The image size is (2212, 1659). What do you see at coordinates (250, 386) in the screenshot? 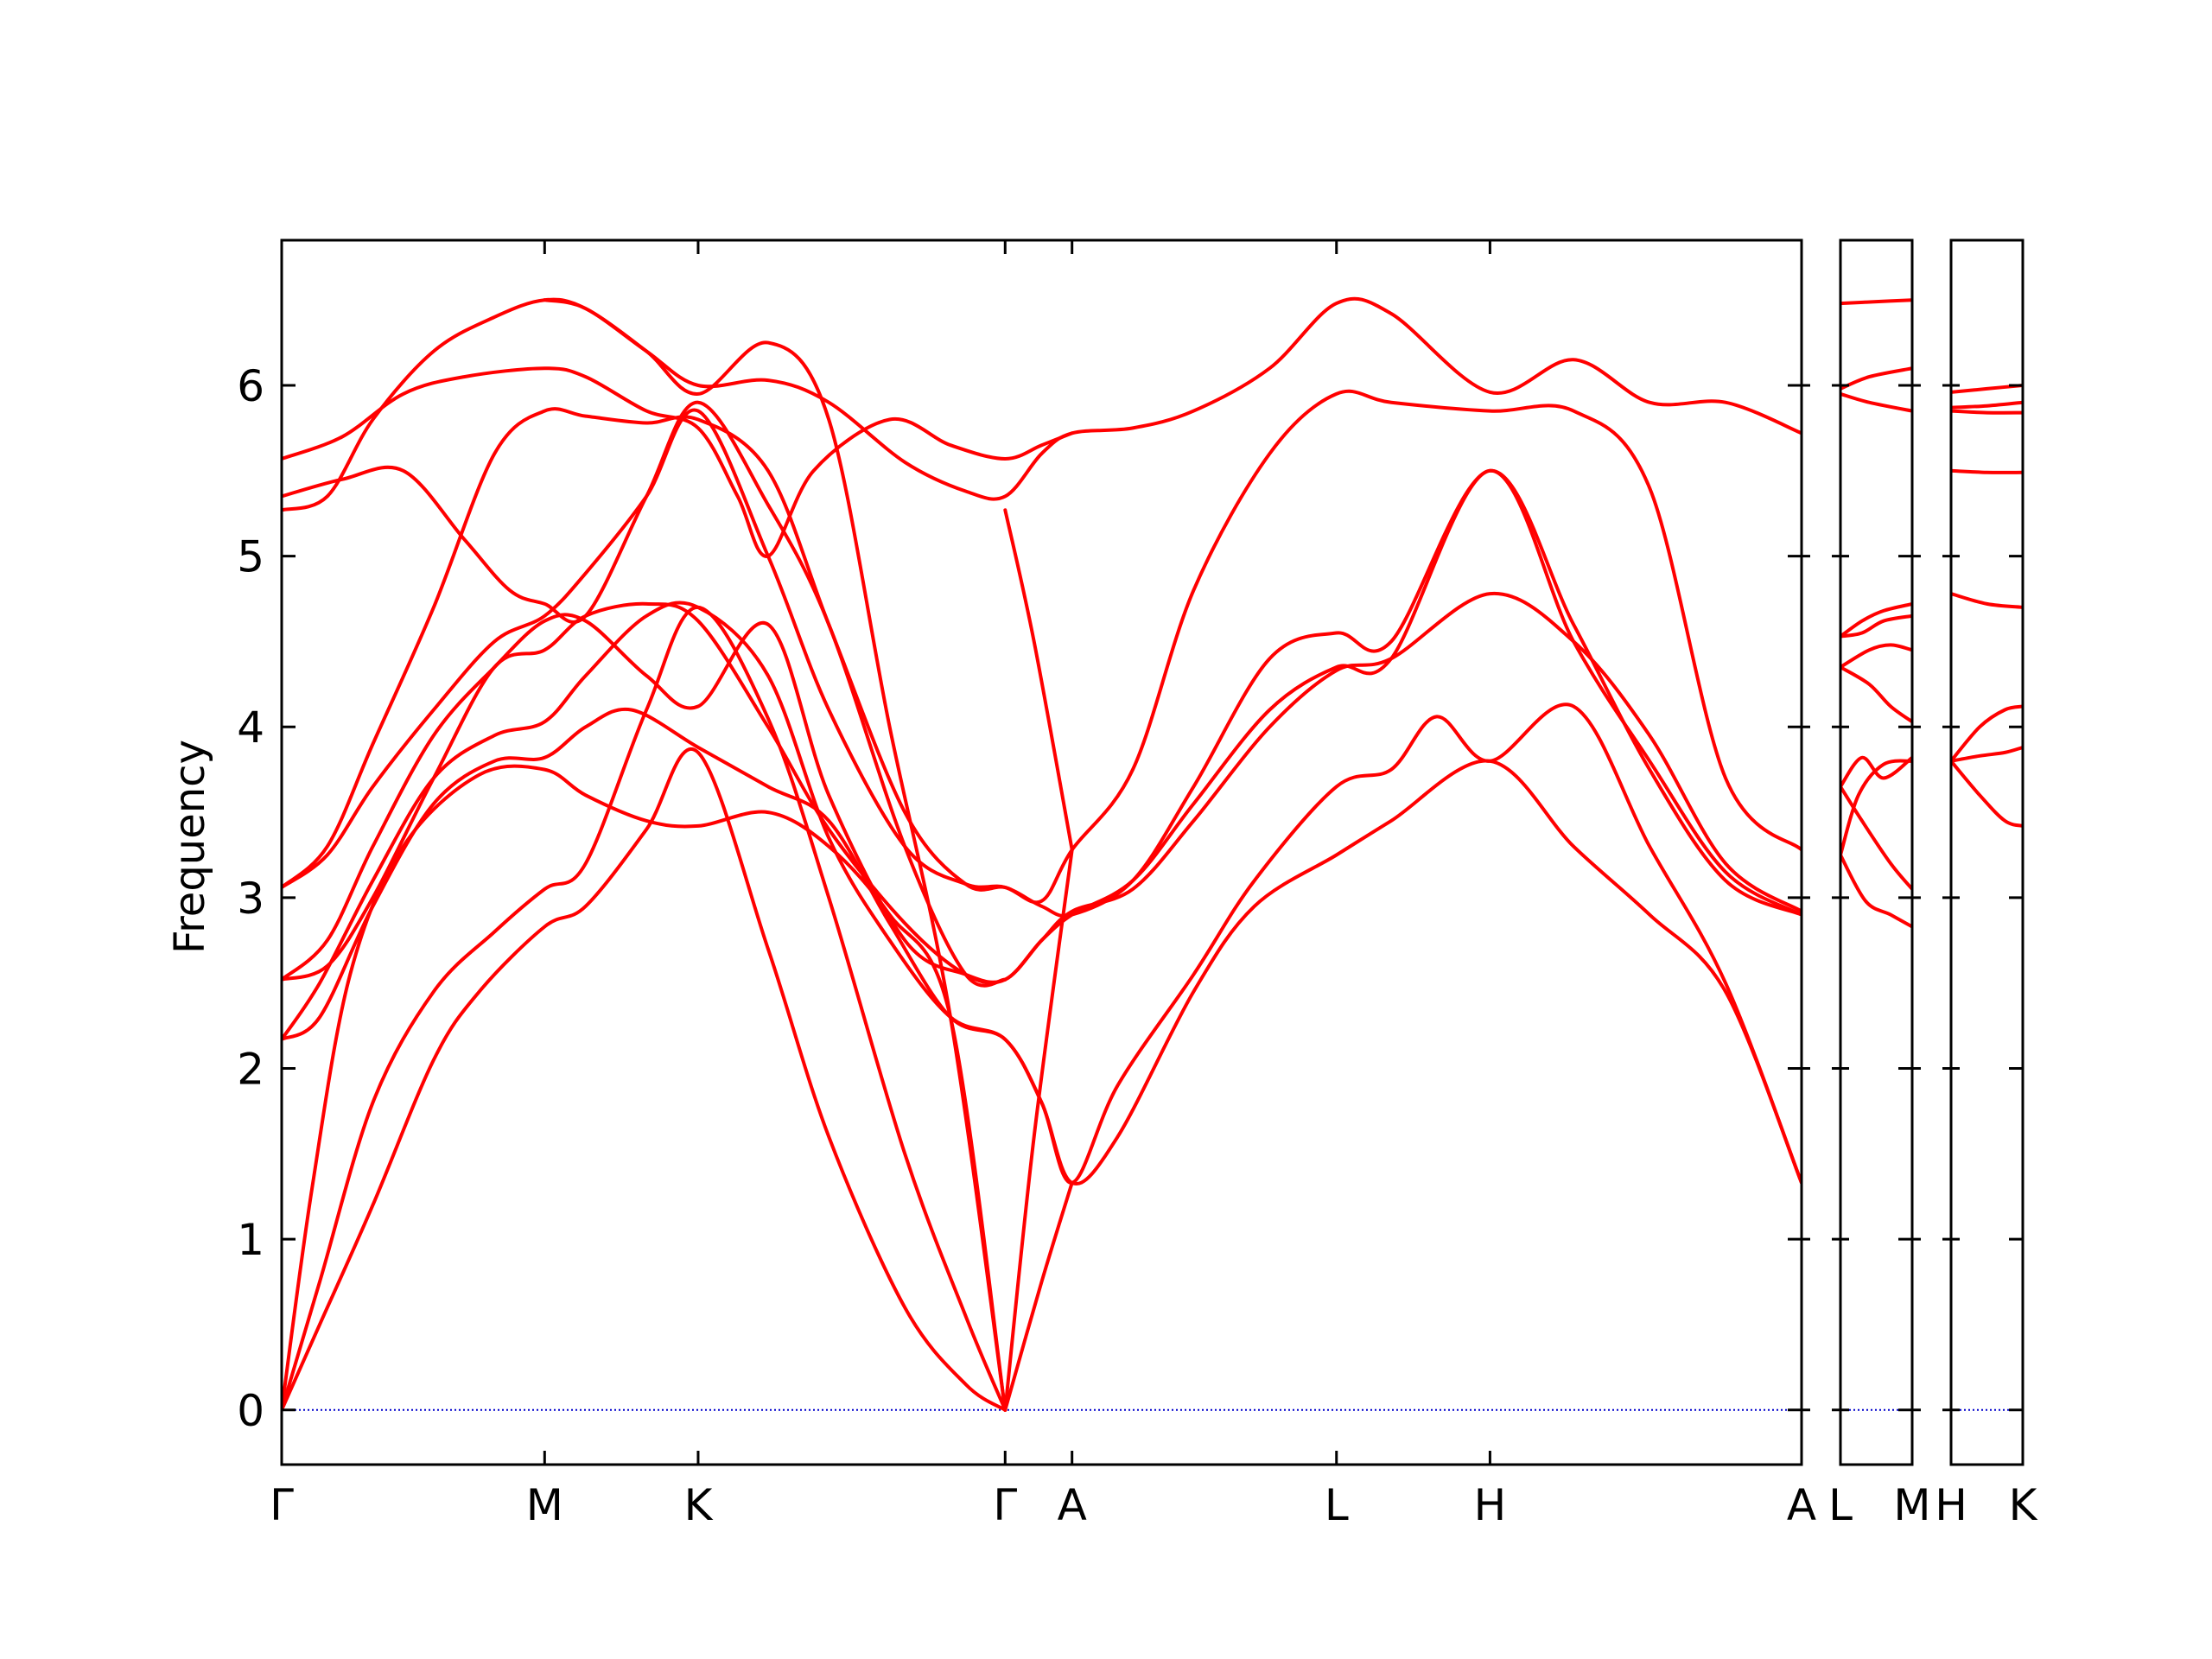
I see `y-tick-label: 6` at bounding box center [250, 386].